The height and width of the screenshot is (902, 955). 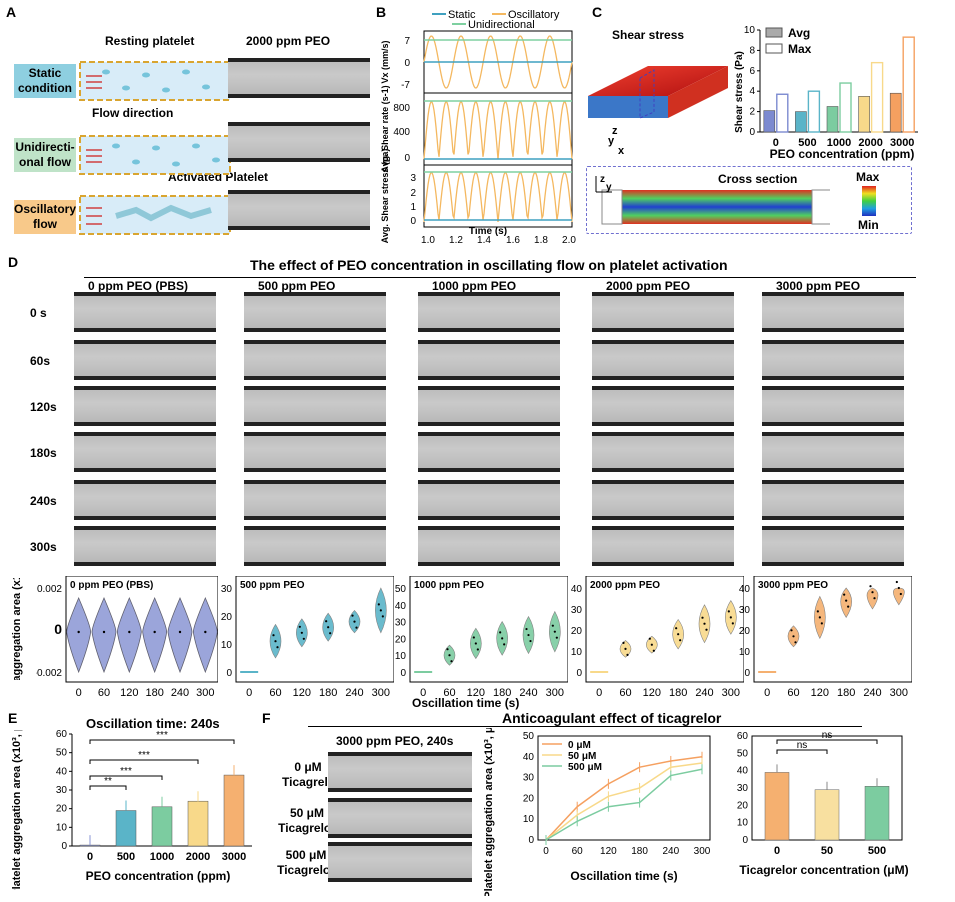 What do you see at coordinates (498, 196) in the screenshot?
I see `plot-shear-stress` at bounding box center [498, 196].